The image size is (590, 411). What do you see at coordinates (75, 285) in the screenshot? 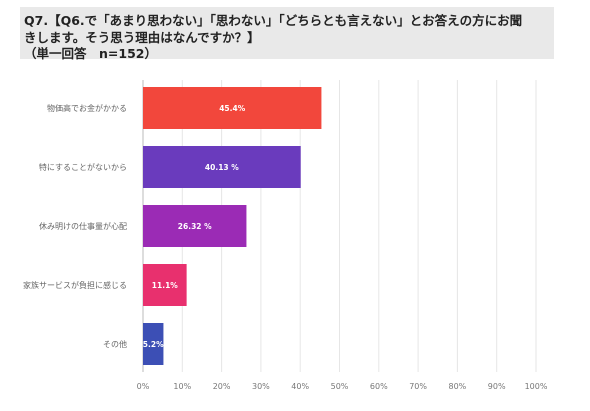
I see `category-label: 家族サービスが負担に感じる` at bounding box center [75, 285].